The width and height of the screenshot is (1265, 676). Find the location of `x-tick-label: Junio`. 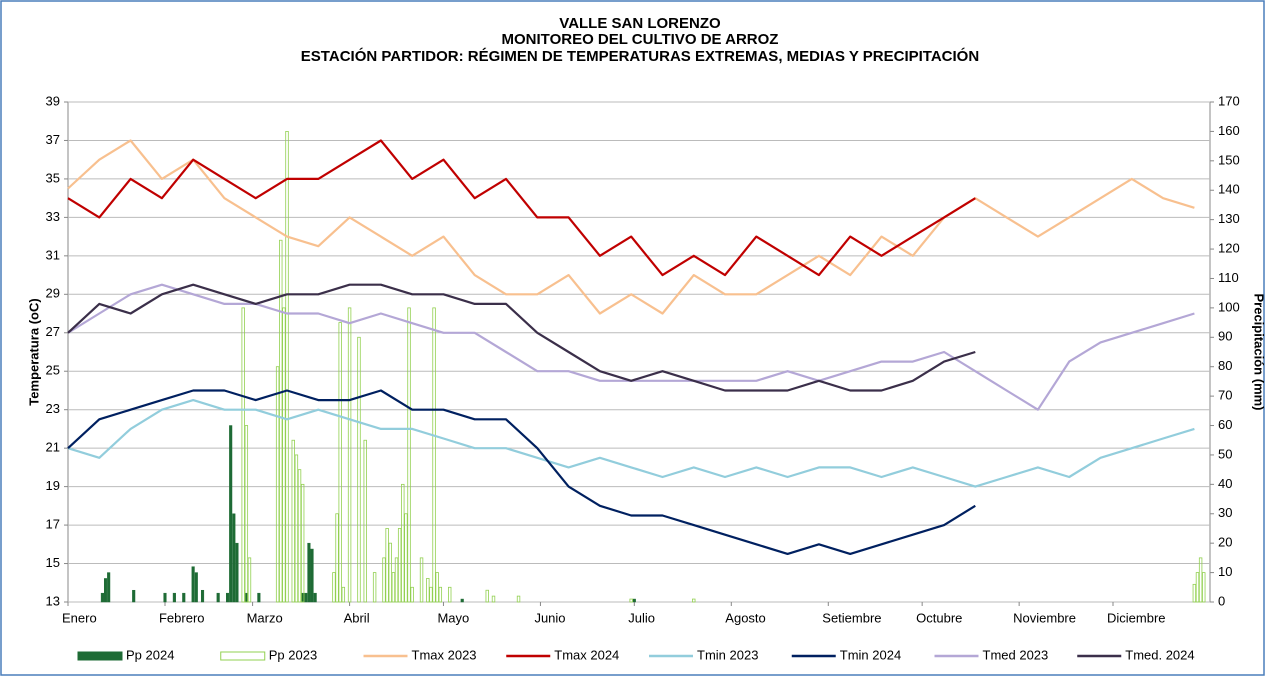

x-tick-label: Junio is located at coordinates (549, 617).